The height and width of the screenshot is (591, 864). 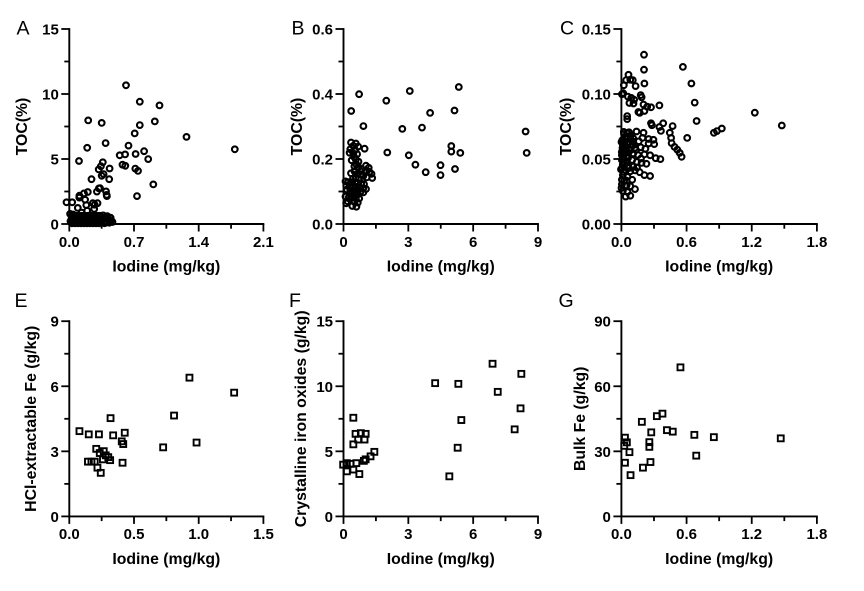 What do you see at coordinates (263, 242) in the screenshot?
I see `svg-text: 2.1` at bounding box center [263, 242].